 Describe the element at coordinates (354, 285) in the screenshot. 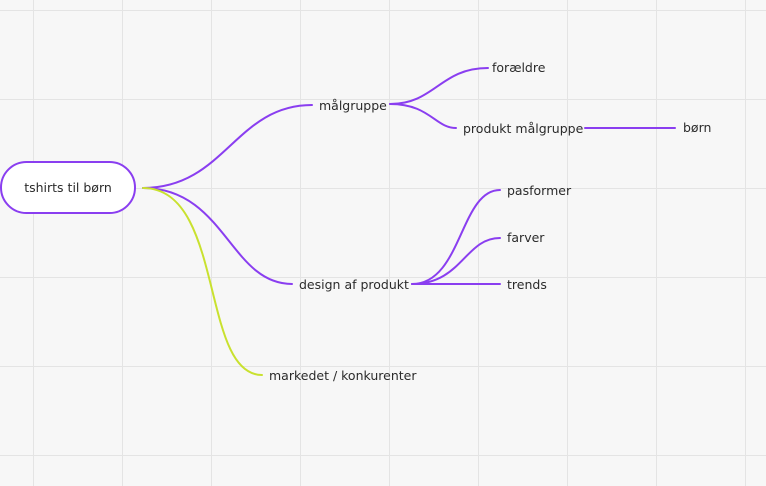

I see `node-design-af-produkt: design af produkt` at that location.